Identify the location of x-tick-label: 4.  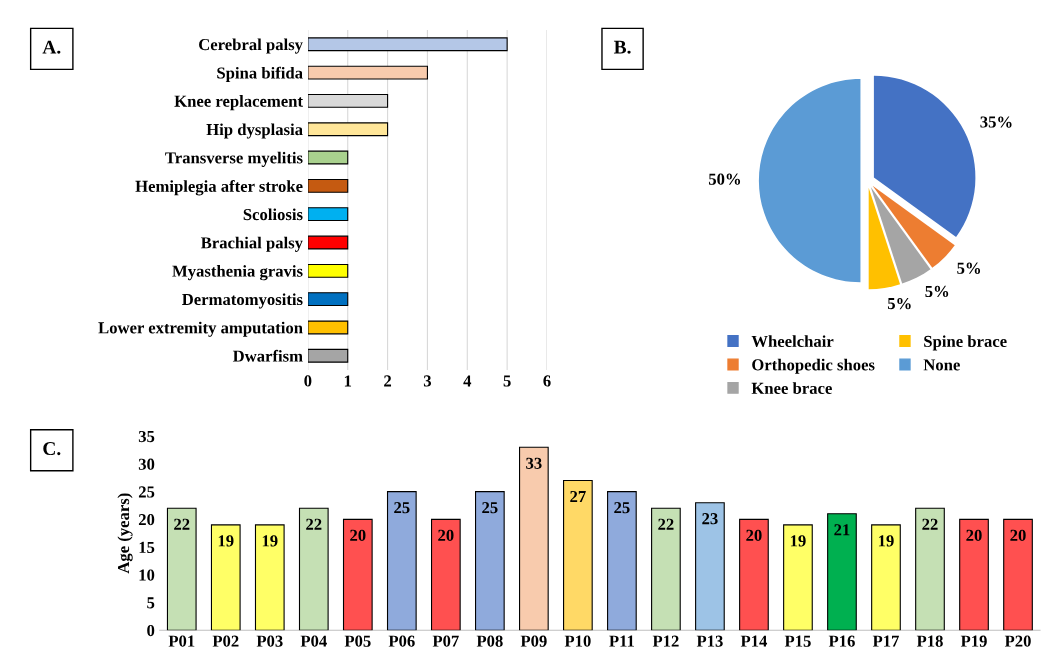
(467, 381).